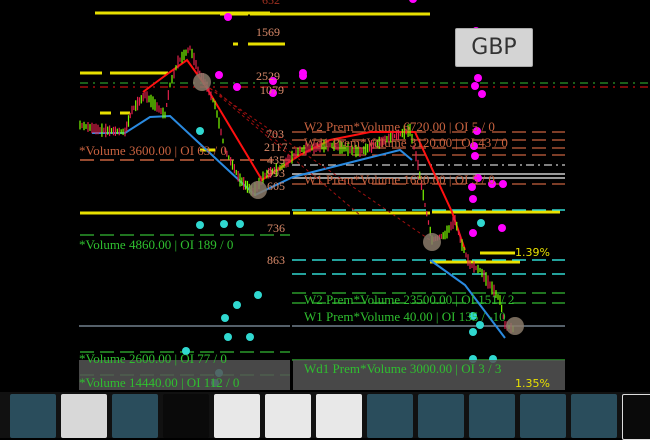 The image size is (650, 440). Describe the element at coordinates (399, 179) in the screenshot. I see `call-volume-label-w1: W1 Prem*Volume 1680.00 | OI 5 / 0` at that location.